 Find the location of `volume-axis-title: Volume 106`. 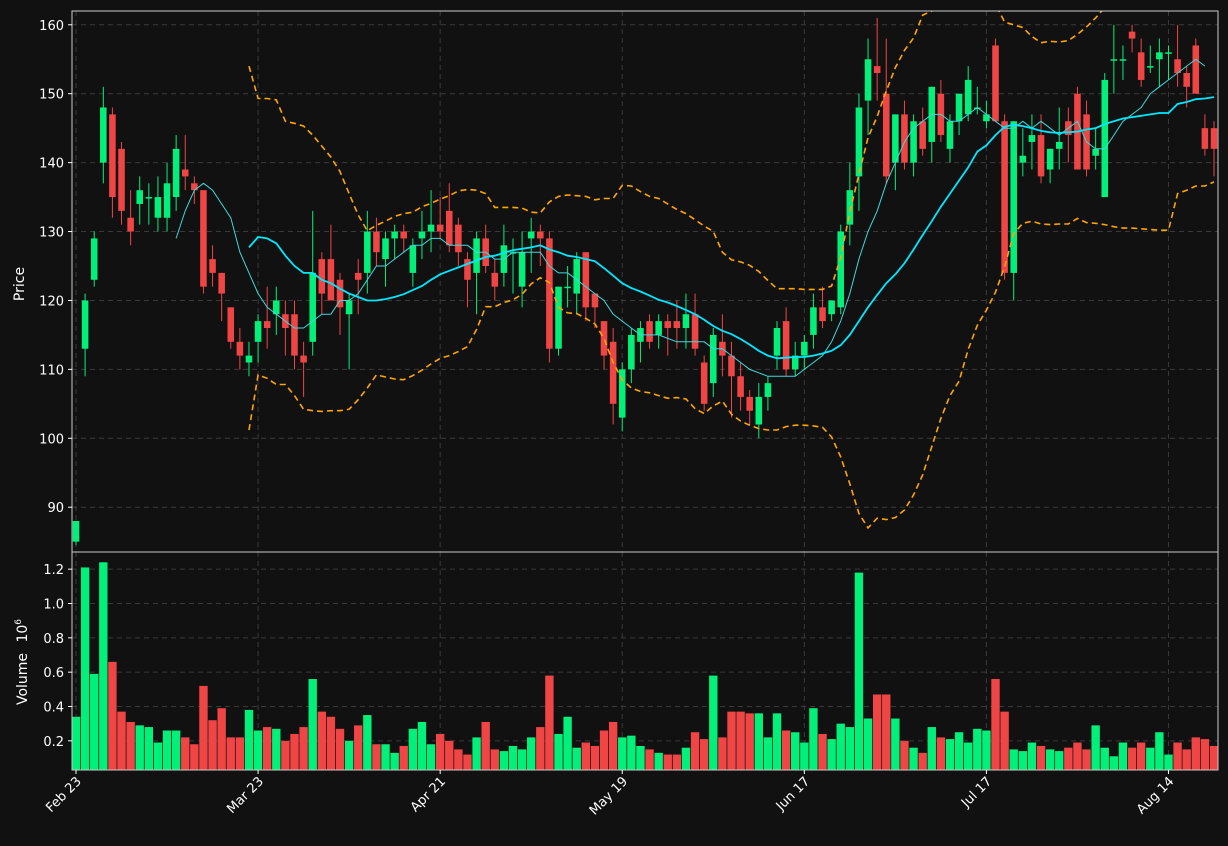

volume-axis-title: Volume 106 is located at coordinates (22, 662).